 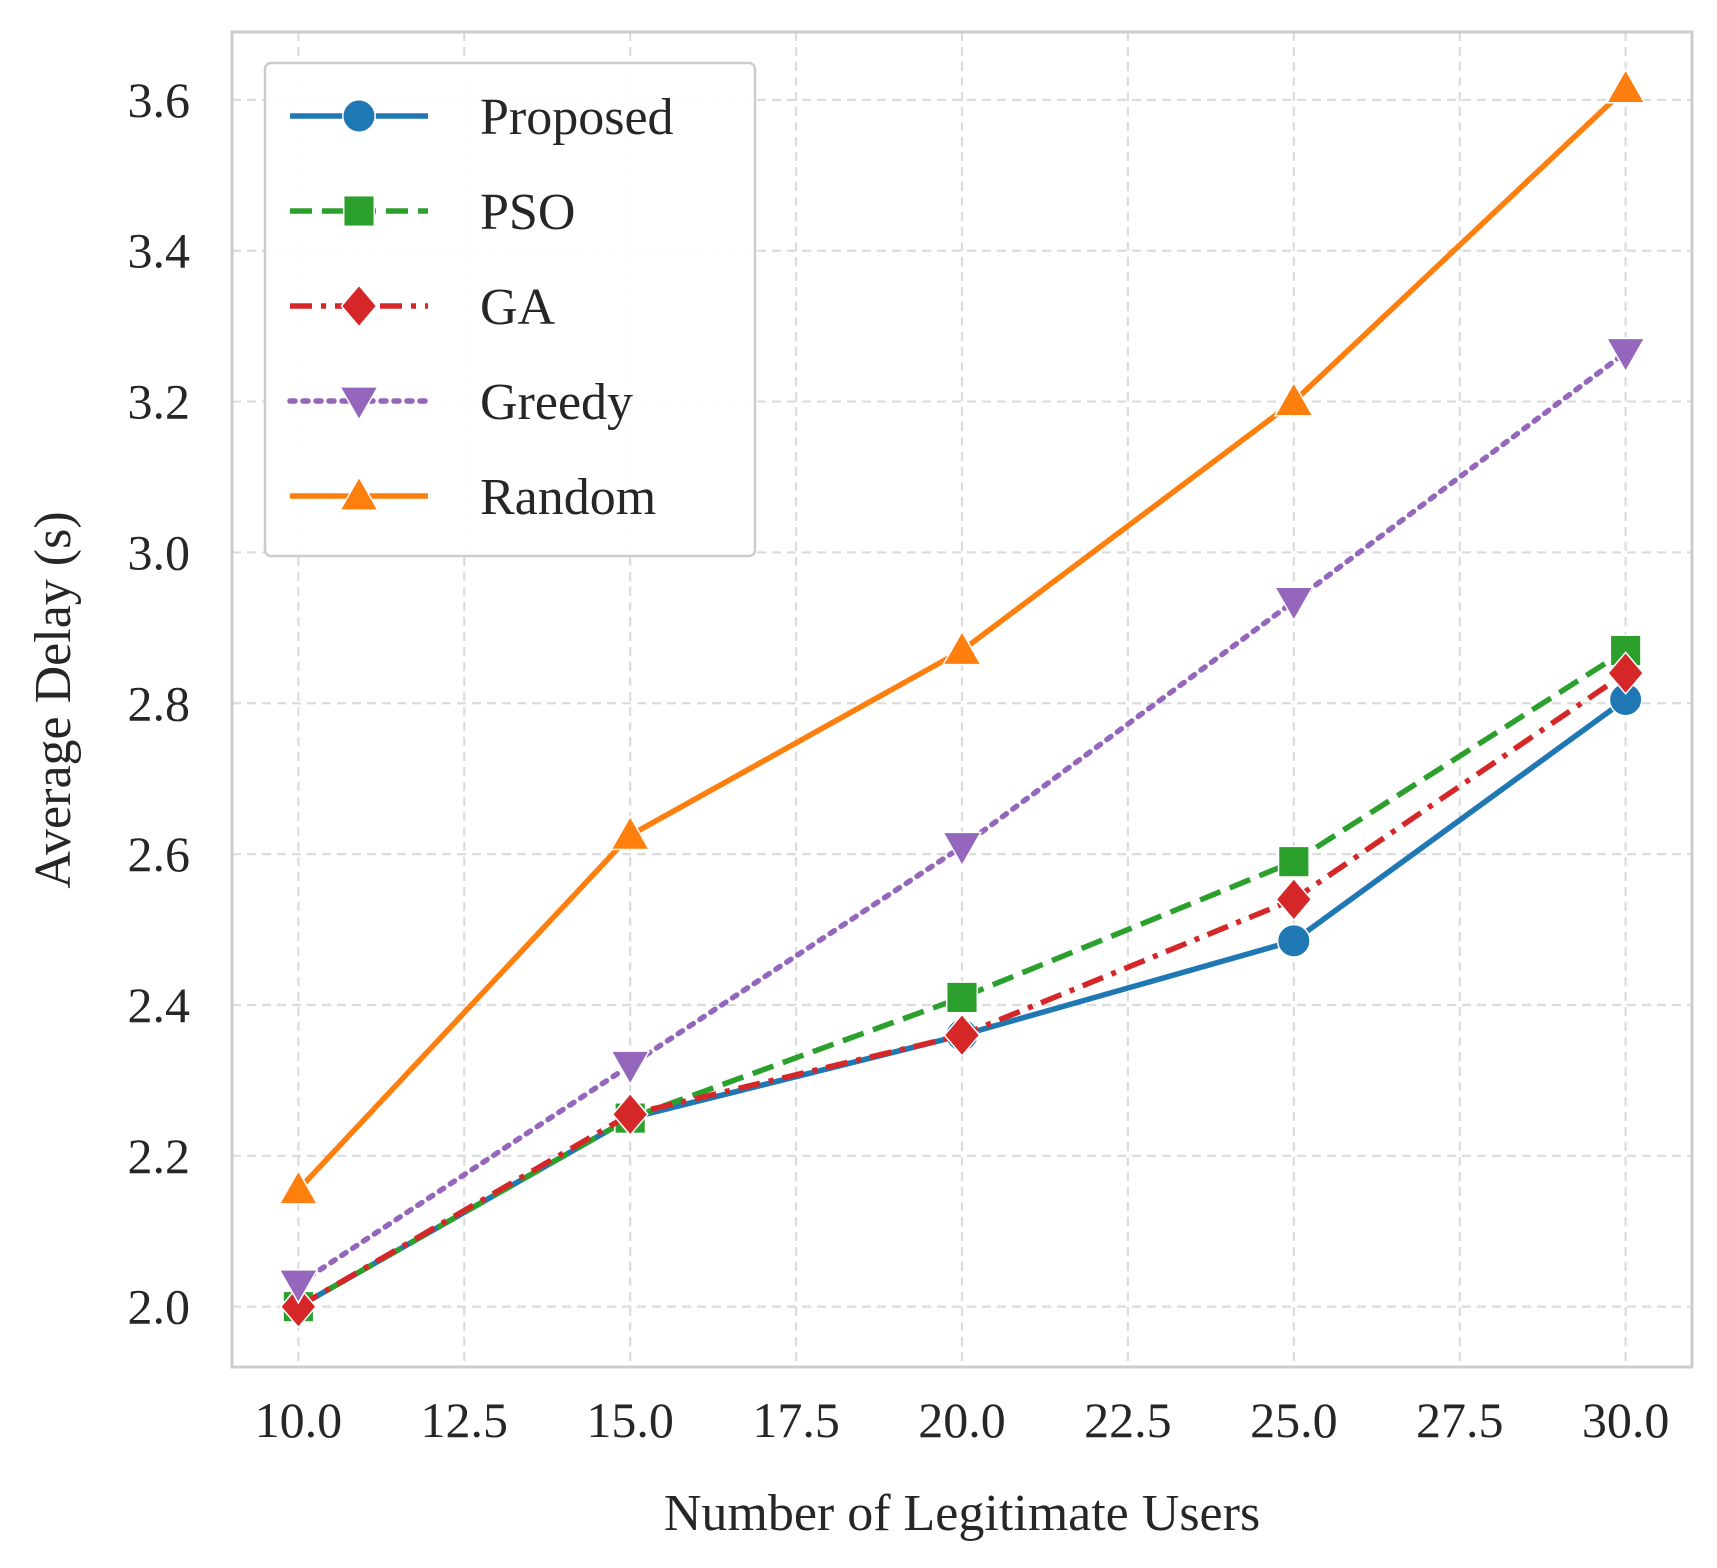 What do you see at coordinates (962, 1420) in the screenshot?
I see `x-tick-label: 20.0` at bounding box center [962, 1420].